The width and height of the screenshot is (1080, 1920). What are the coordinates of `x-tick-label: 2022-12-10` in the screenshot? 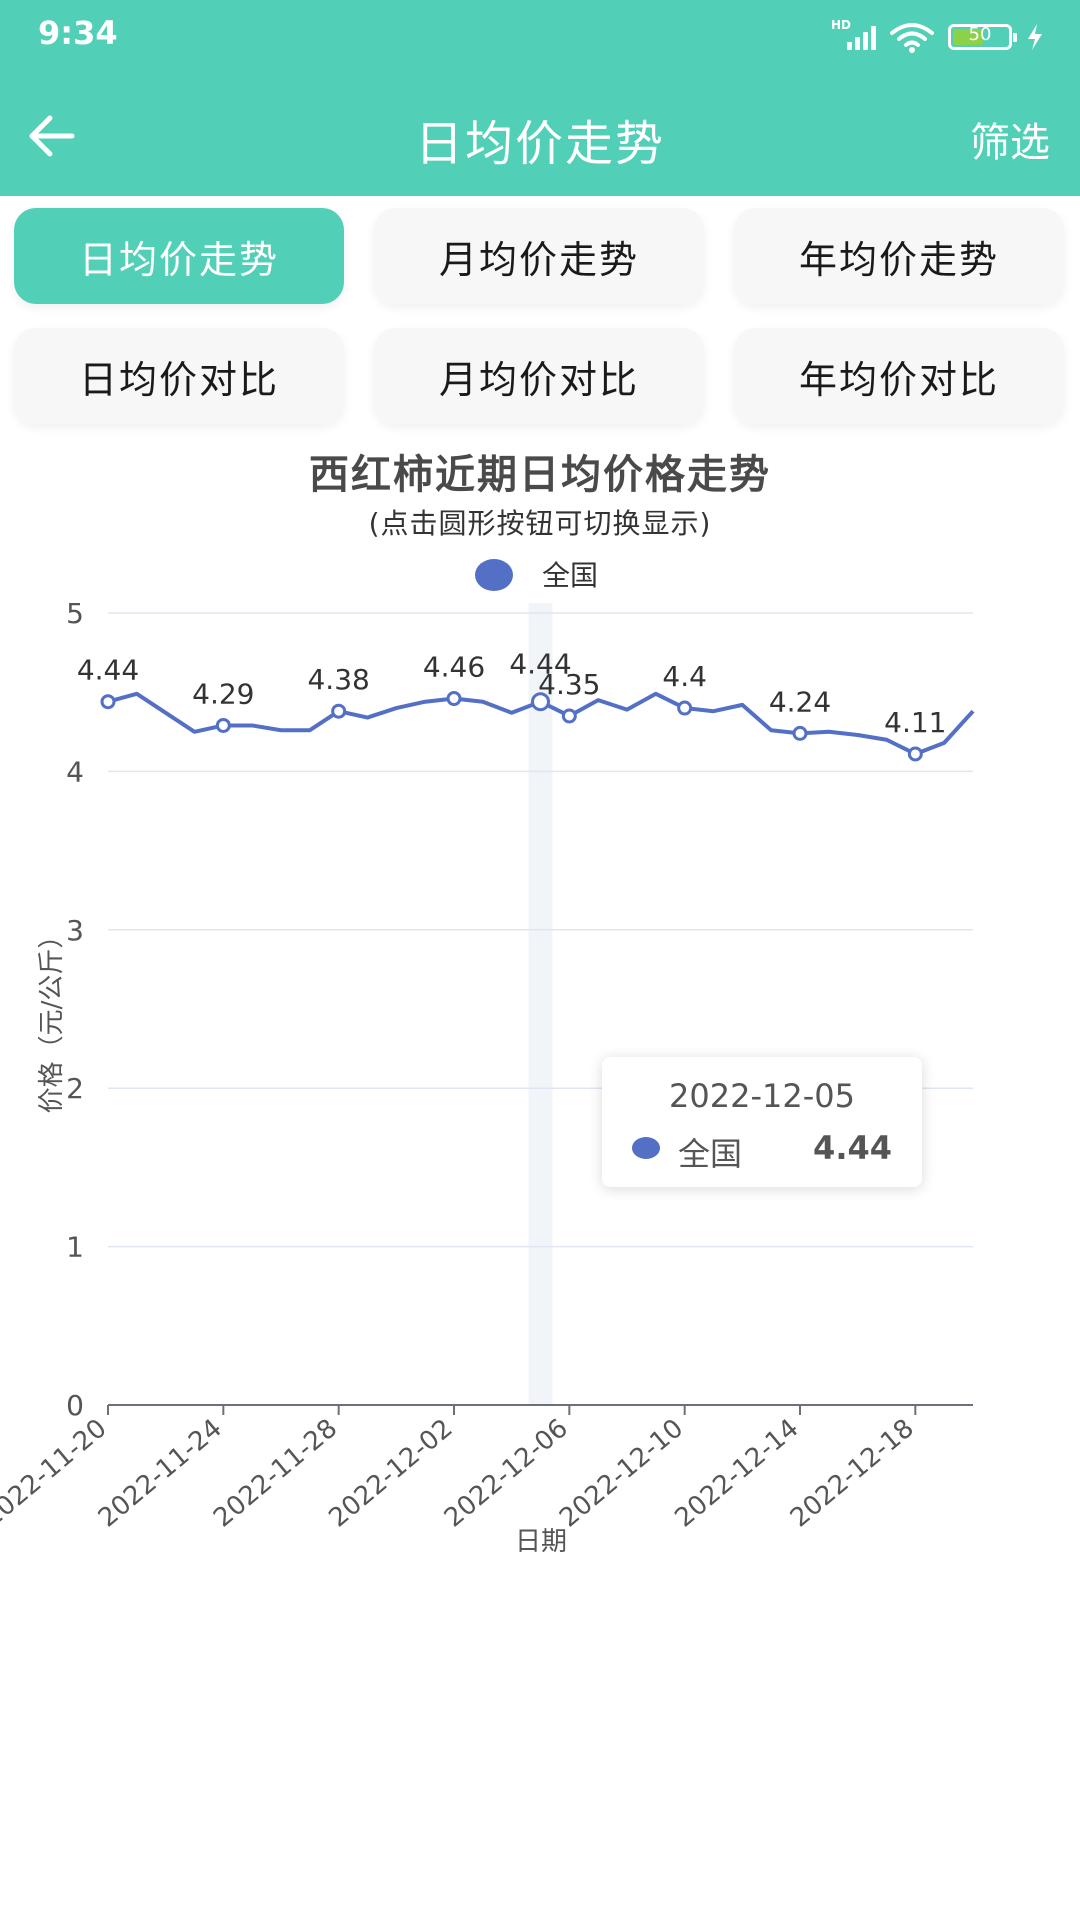 It's located at (621, 1473).